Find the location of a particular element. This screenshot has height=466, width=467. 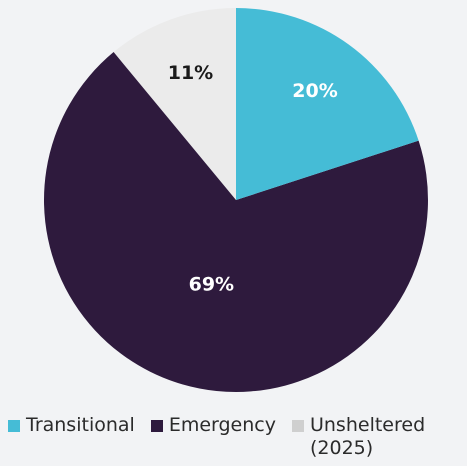

slice-label: 11% is located at coordinates (190, 73).